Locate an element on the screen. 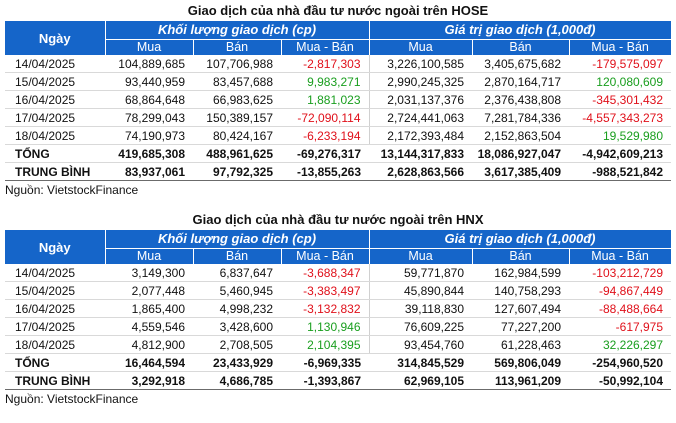  avg-volume-buy: 83,937,061 is located at coordinates (149, 171).